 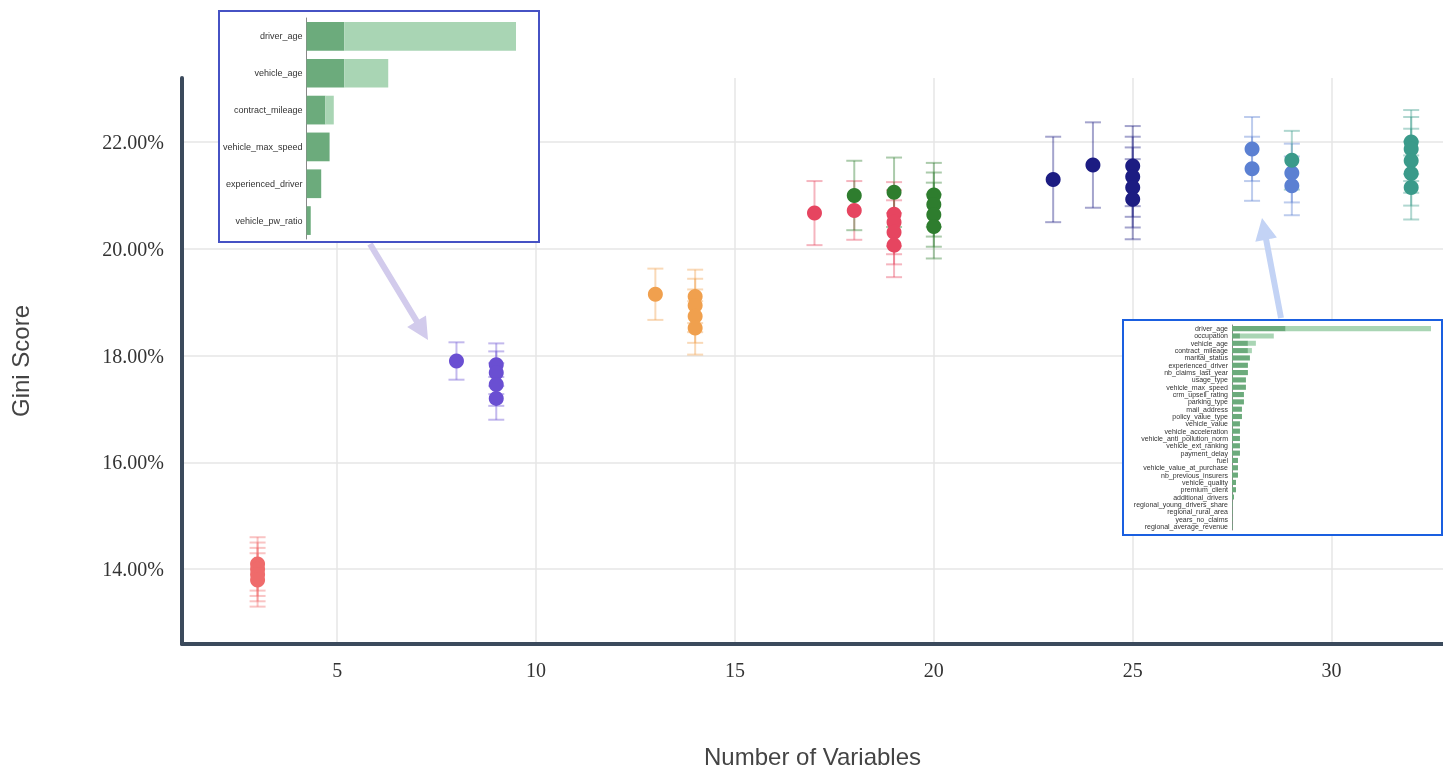 What do you see at coordinates (268, 110) in the screenshot?
I see `y-tick-label: contract_mileage` at bounding box center [268, 110].